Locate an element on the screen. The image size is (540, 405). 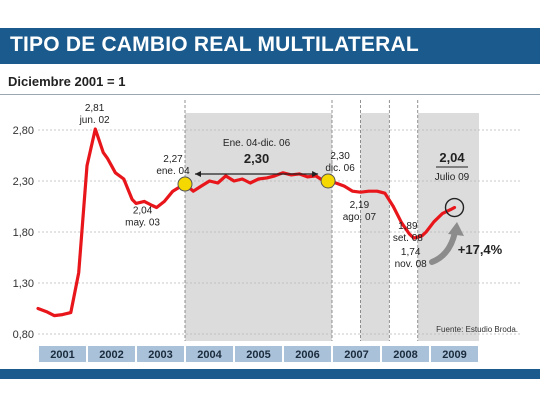
data-label: 2,81 is located at coordinates (95, 108).